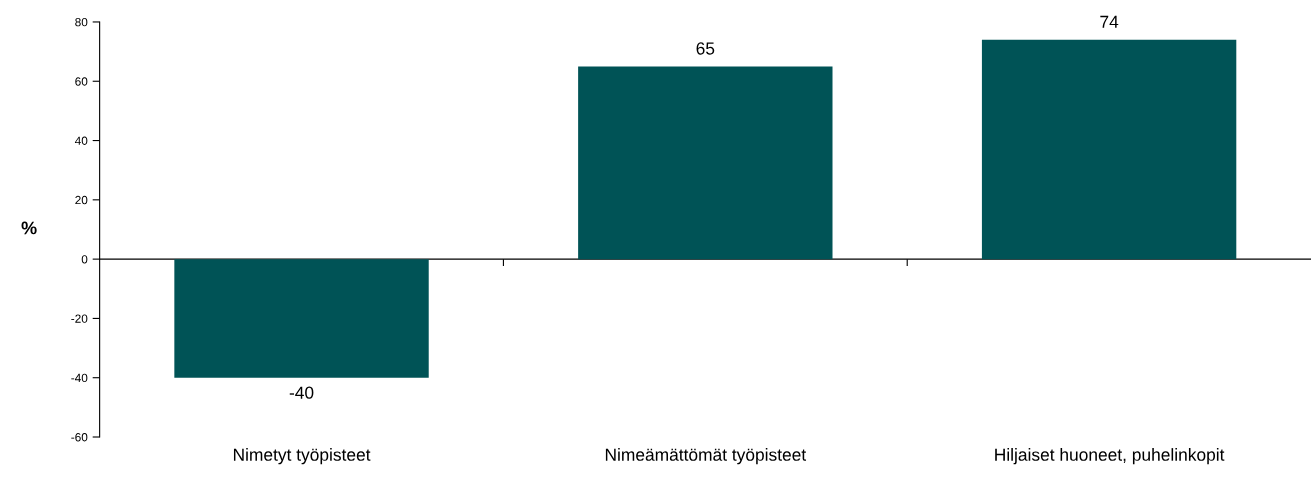 Image resolution: width=1311 pixels, height=488 pixels. I want to click on y-tick-label: 80, so click(81, 22).